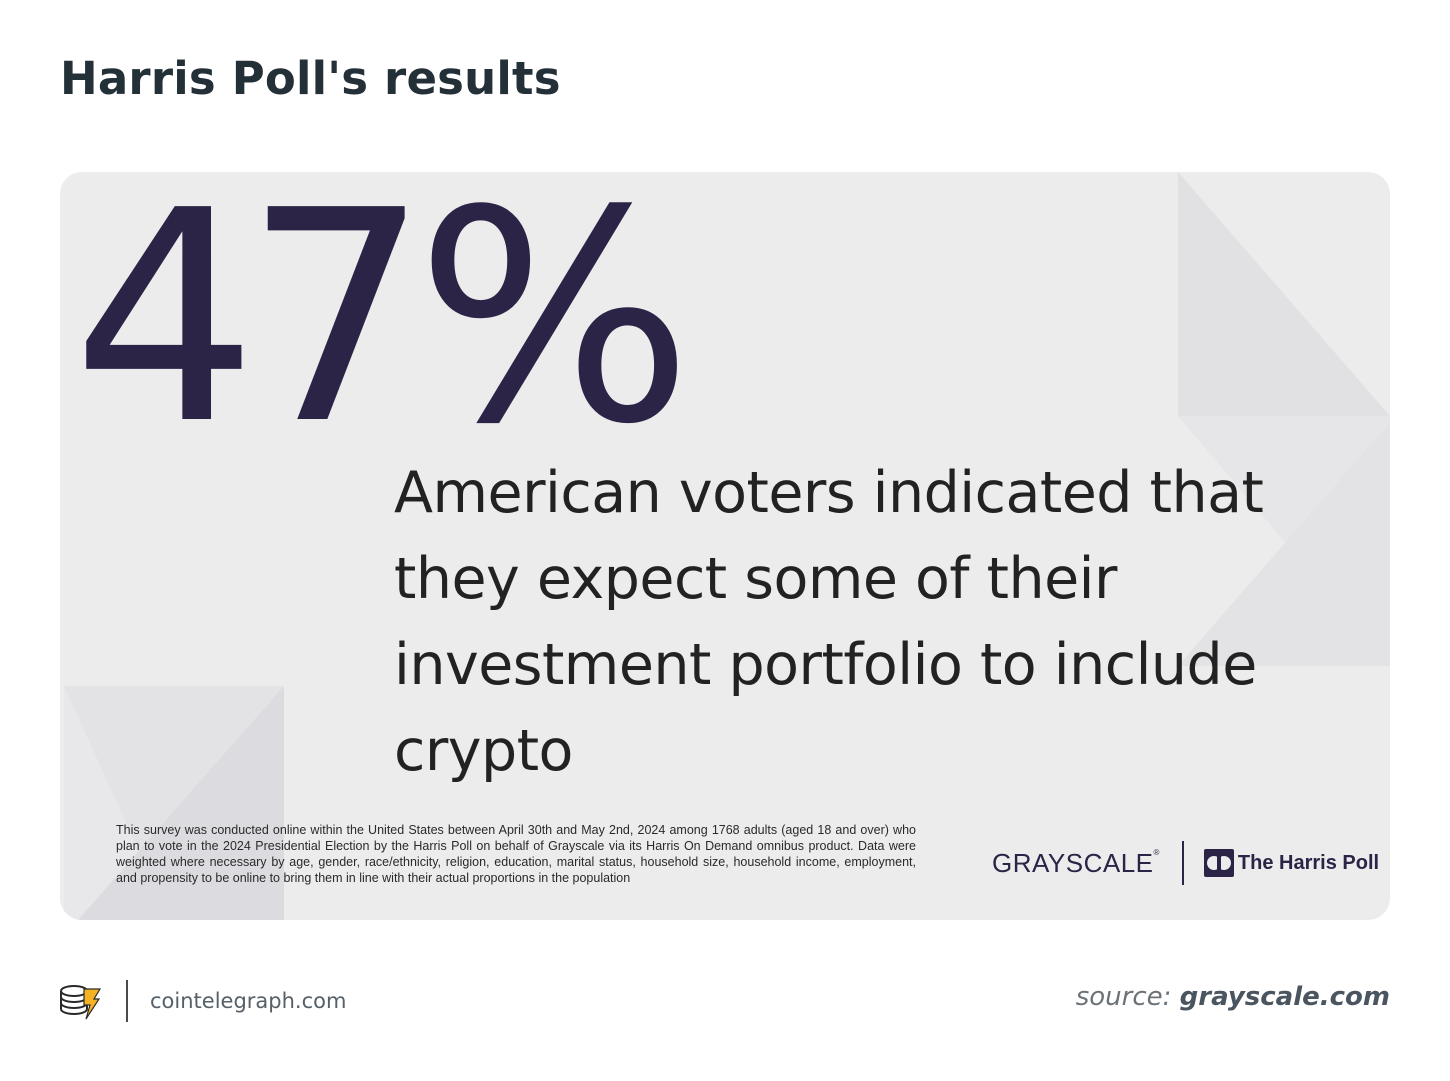 This screenshot has width=1450, height=1081. I want to click on source-prefix: source:, so click(1123, 997).